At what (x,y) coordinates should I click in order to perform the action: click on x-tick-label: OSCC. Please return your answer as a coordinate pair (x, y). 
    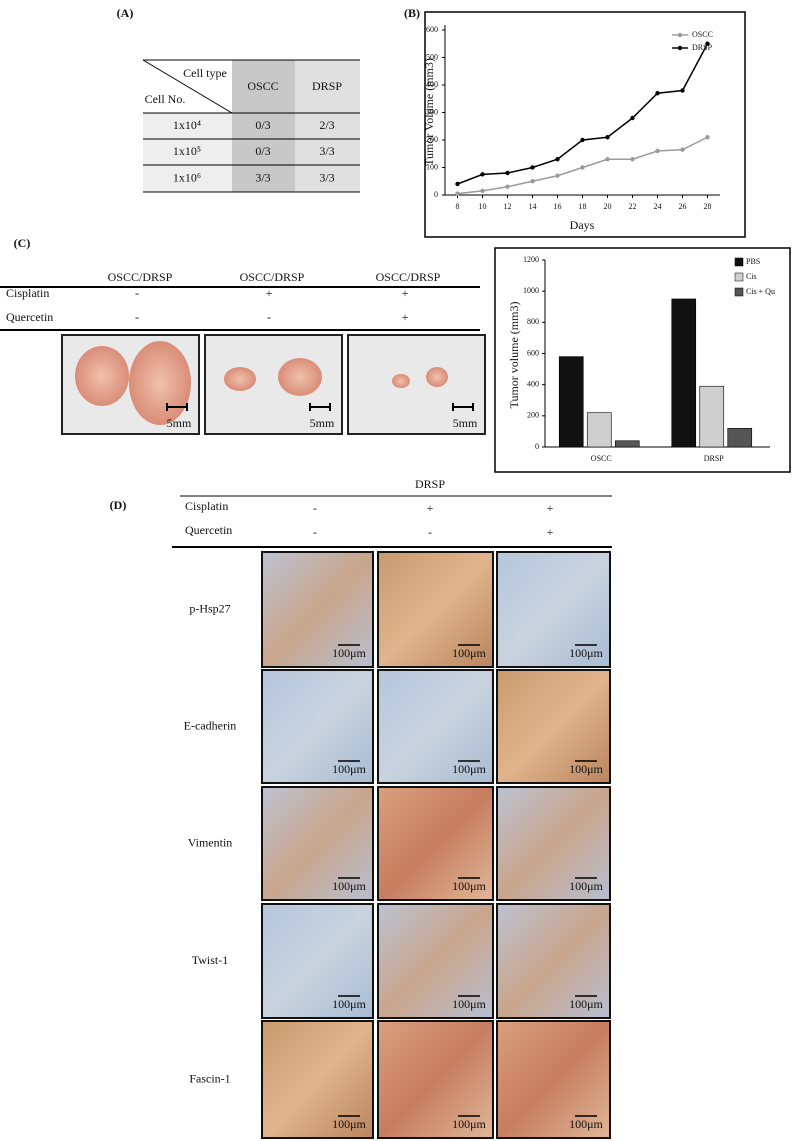
    Looking at the image, I should click on (601, 458).